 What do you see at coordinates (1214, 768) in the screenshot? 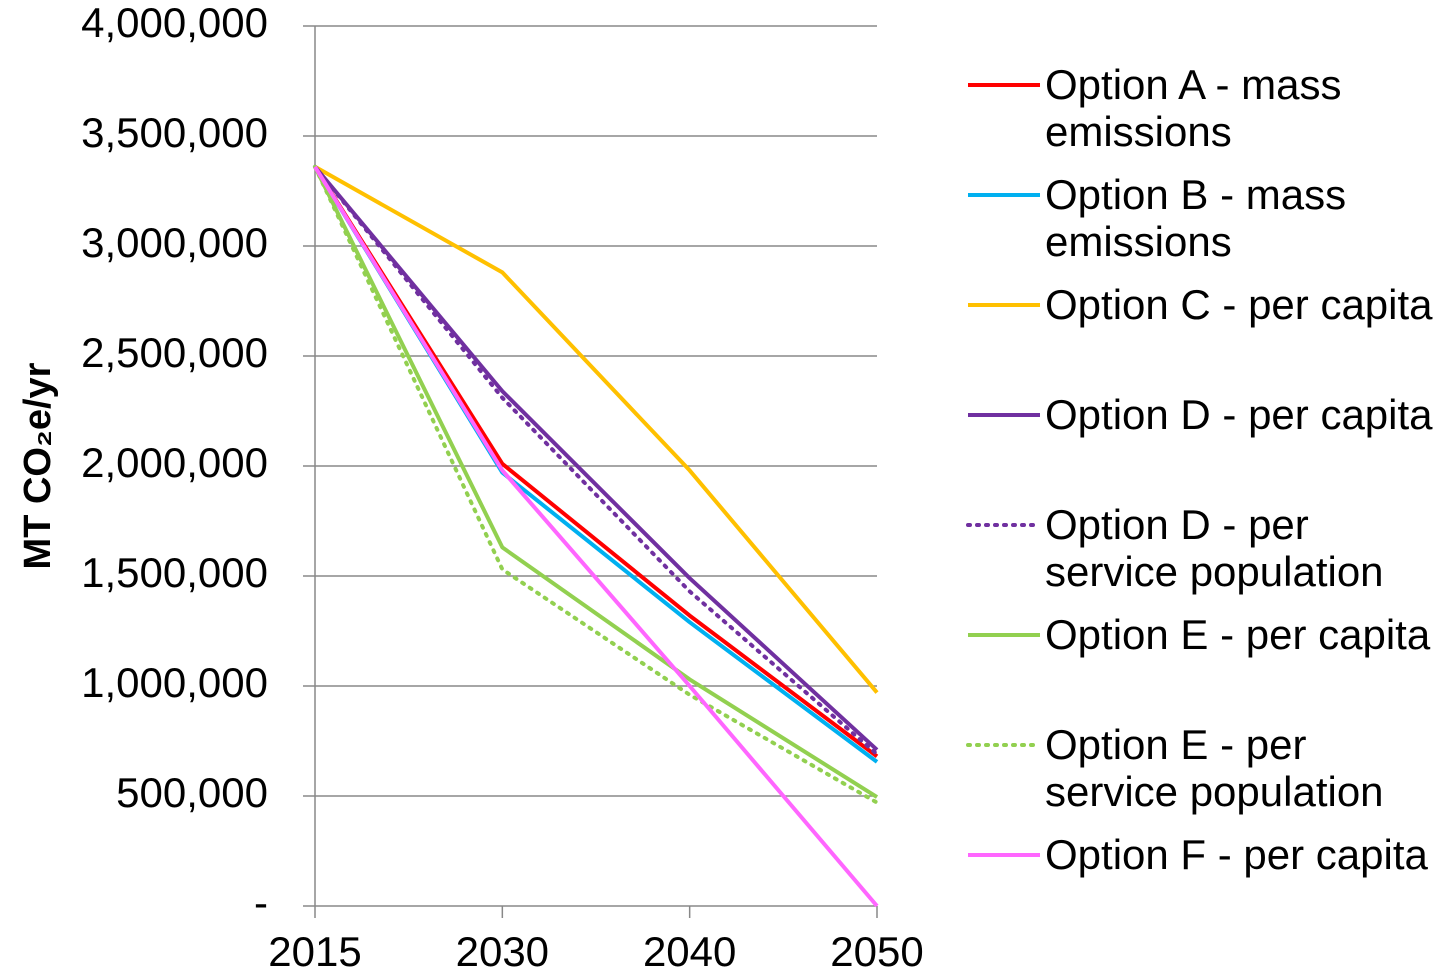
I see `legend-label: Option E - per service population` at bounding box center [1214, 768].